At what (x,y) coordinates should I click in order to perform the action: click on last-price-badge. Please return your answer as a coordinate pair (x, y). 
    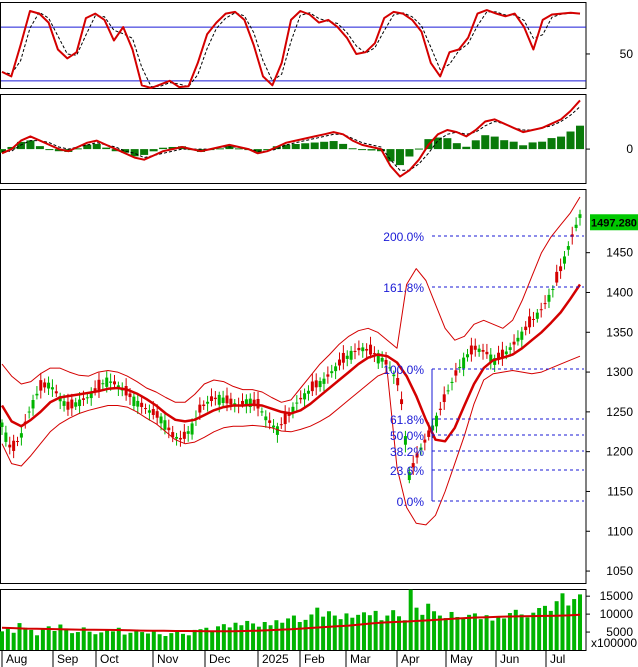
    Looking at the image, I should click on (614, 222).